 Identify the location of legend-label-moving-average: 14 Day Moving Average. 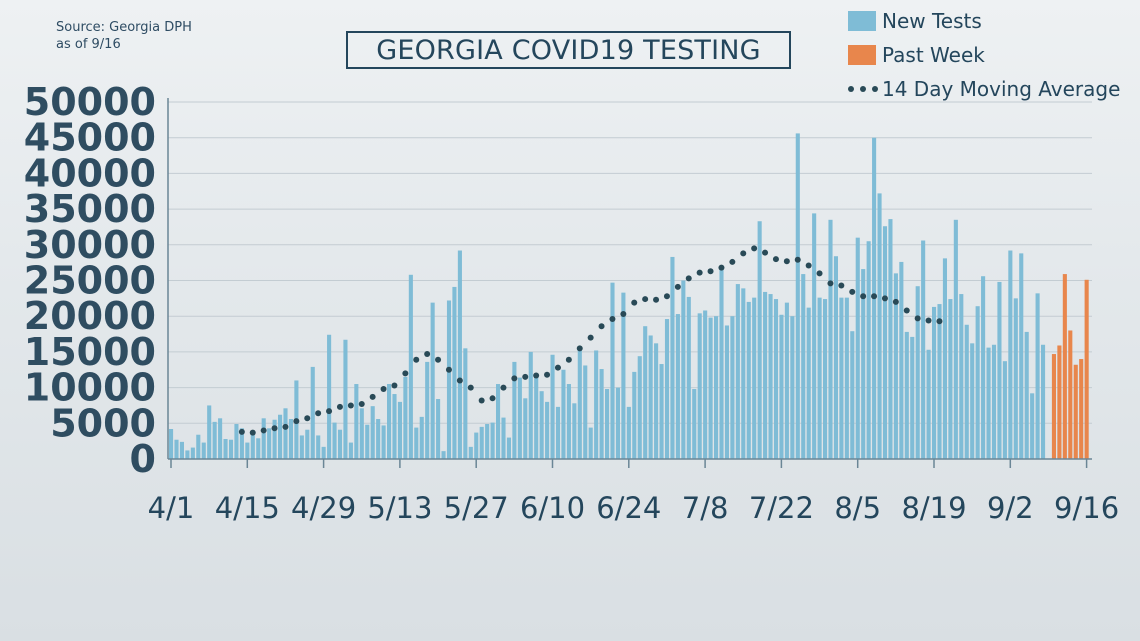
(1001, 89).